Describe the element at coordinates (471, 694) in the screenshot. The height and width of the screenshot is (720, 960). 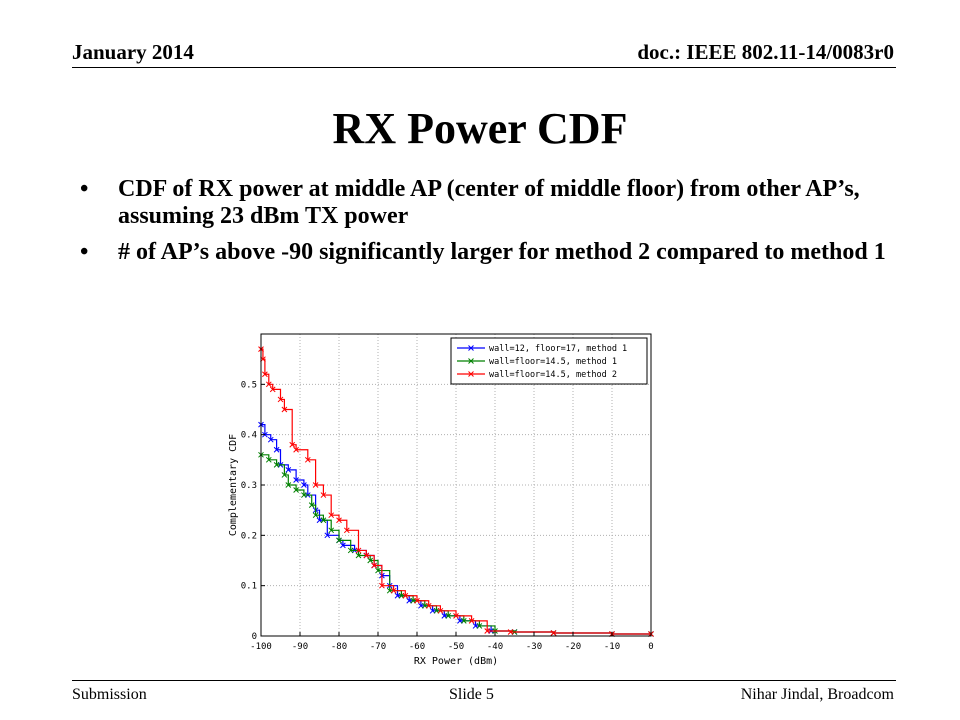
I see `footer-slide-number: Slide 5` at that location.